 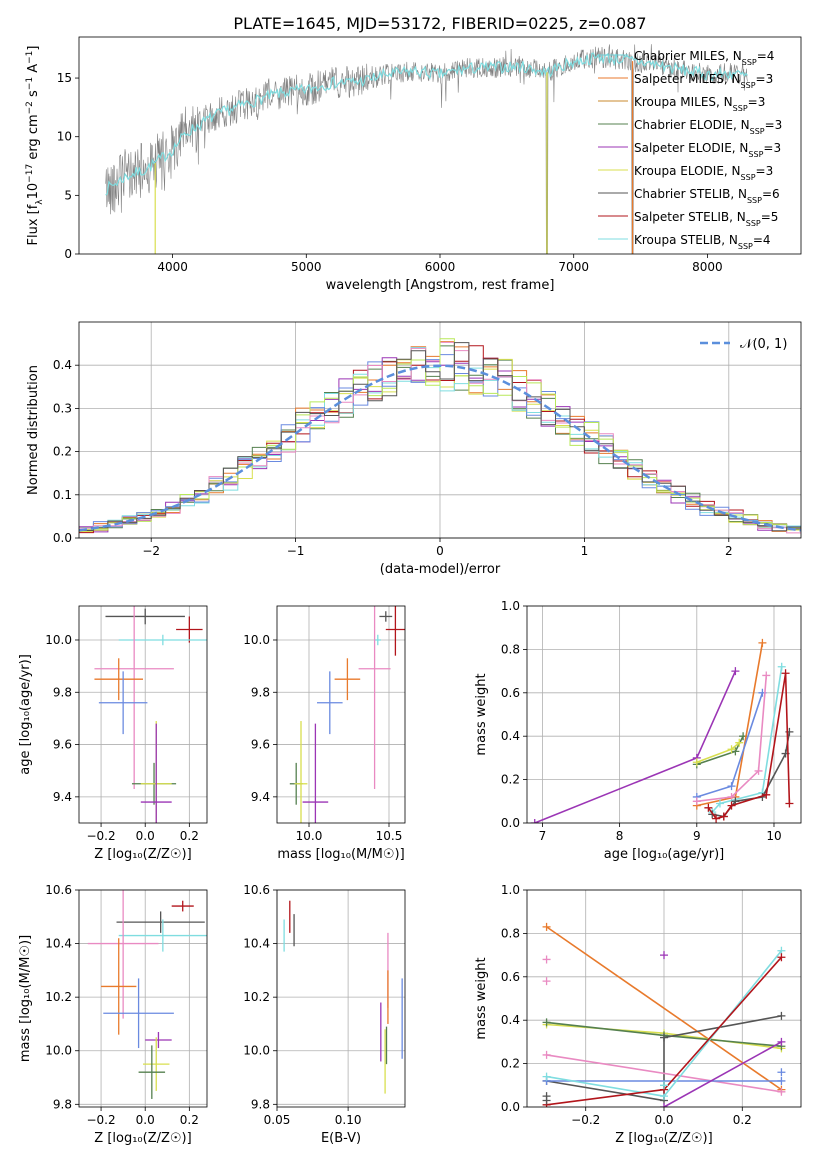 I want to click on legend-label: Kroupa STELIB, NSSP=4, so click(x=702, y=242).